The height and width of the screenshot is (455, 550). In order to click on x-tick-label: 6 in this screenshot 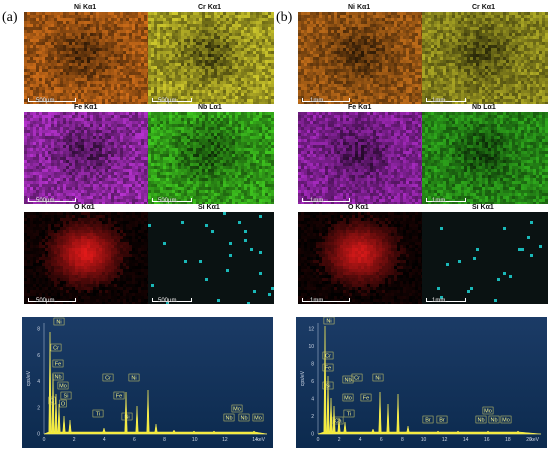, I will do `click(381, 440)`.